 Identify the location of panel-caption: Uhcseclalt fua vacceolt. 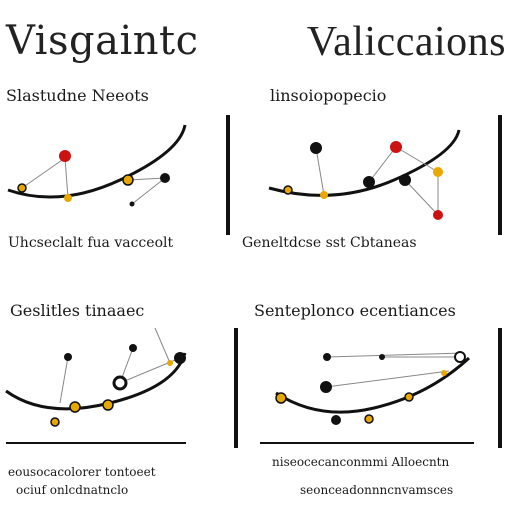
(91, 243).